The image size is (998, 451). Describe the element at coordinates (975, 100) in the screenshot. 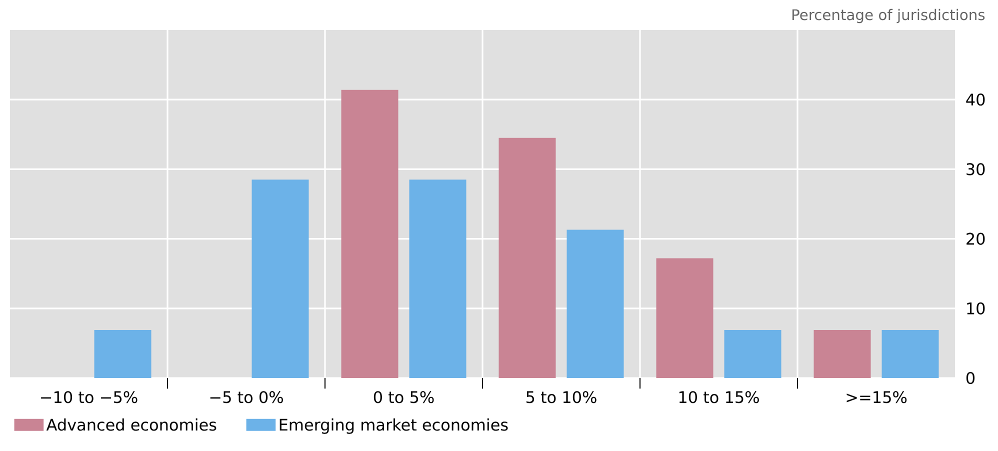

I see `y-tick-label: 40` at that location.